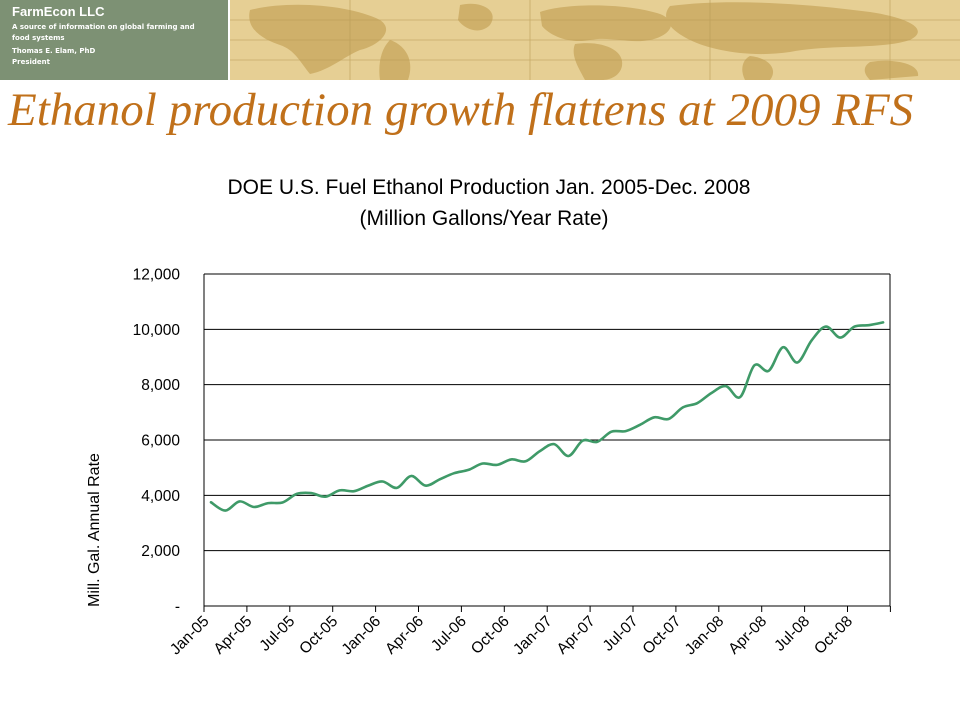 The width and height of the screenshot is (960, 720). Describe the element at coordinates (160, 441) in the screenshot. I see `y-tick-label: 6,000` at that location.